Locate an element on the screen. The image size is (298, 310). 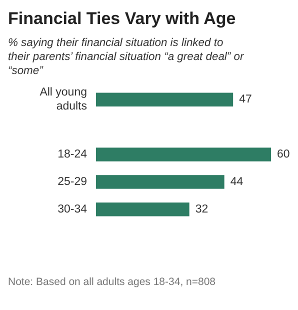
y-tick-label: All young adults is located at coordinates (64, 99).